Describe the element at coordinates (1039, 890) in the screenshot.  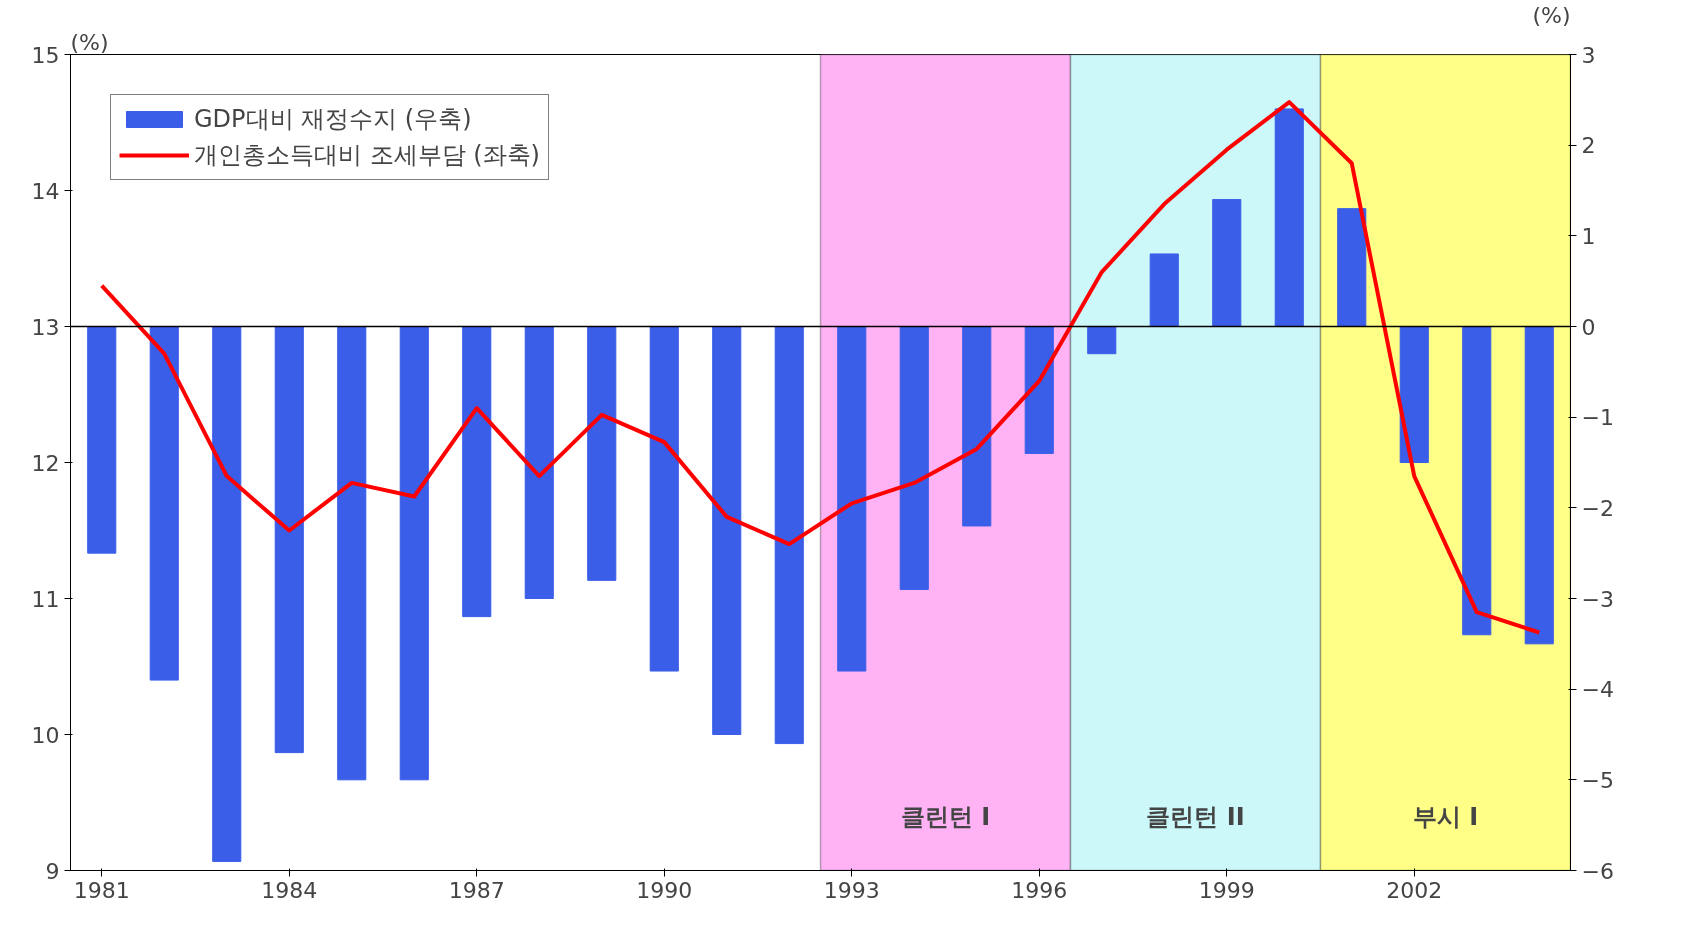
I see `x-tick-label: 1996` at that location.